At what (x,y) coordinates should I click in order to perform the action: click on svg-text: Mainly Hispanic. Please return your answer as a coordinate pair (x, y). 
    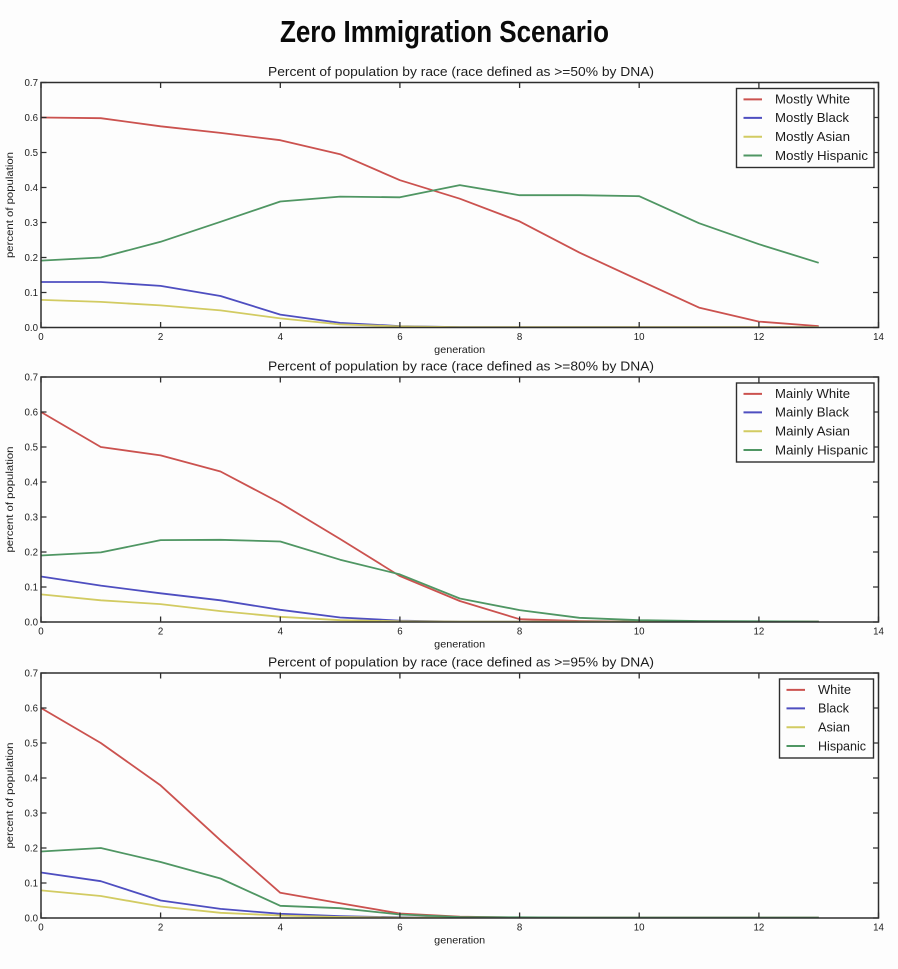
    Looking at the image, I should click on (821, 450).